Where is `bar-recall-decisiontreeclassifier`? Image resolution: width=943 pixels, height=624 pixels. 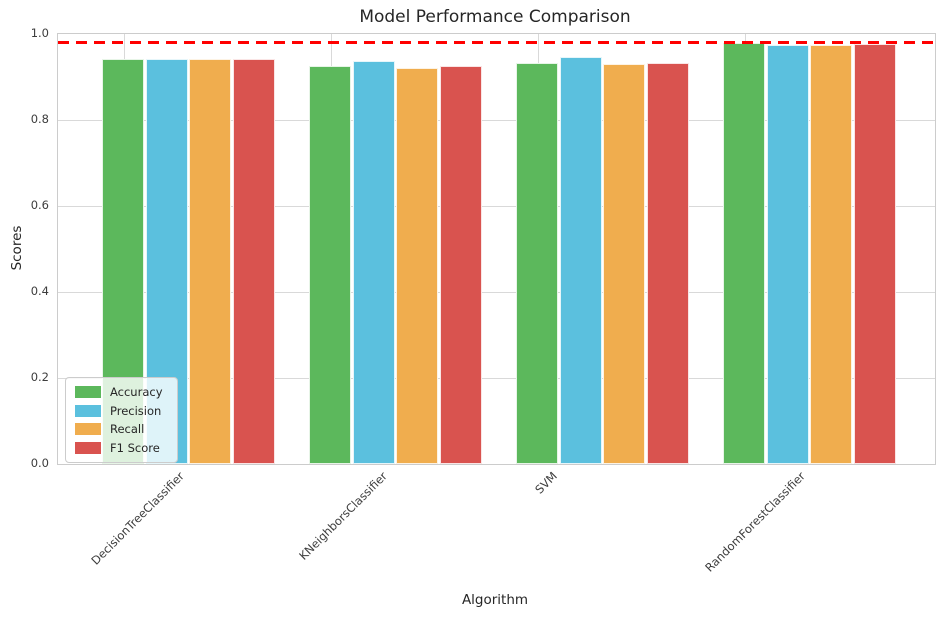 bar-recall-decisiontreeclassifier is located at coordinates (210, 261).